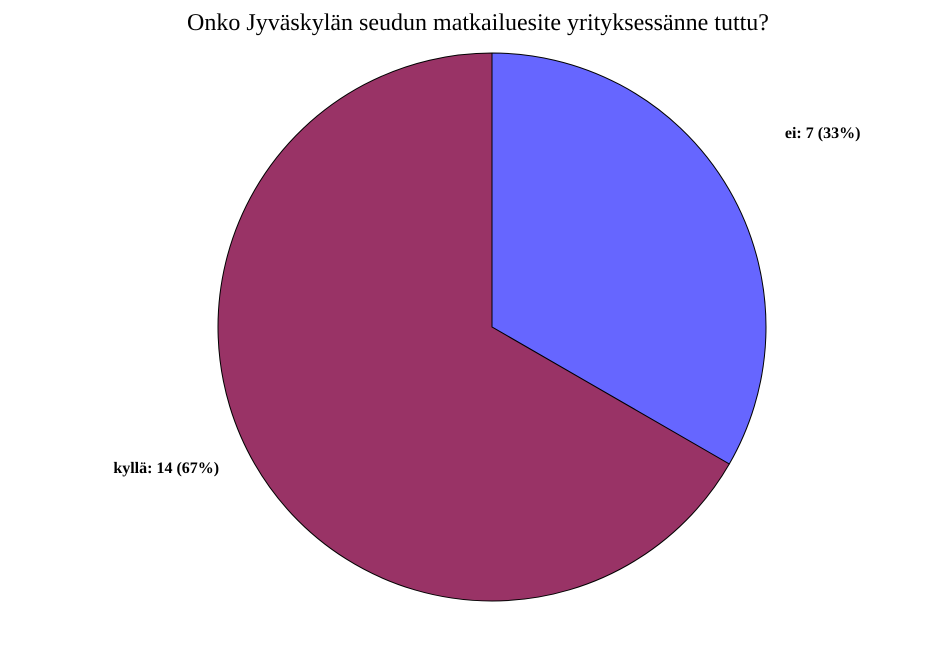 The image size is (948, 647). Describe the element at coordinates (478, 23) in the screenshot. I see `chart-title: Onko Jyväskylän seudun matkailuesite yrityksessänne tuttu?` at that location.